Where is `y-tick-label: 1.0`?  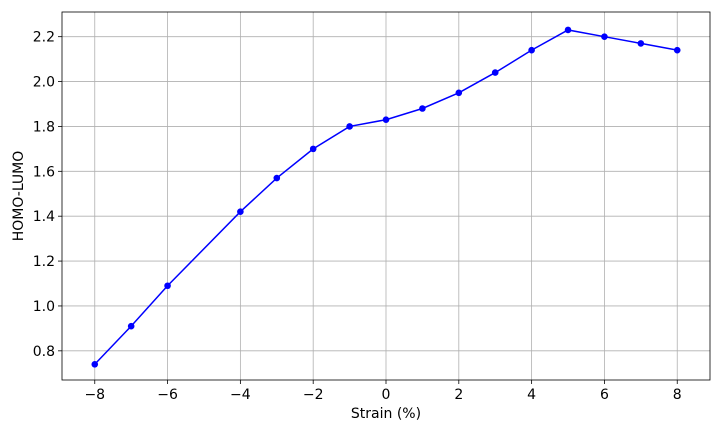
y-tick-label: 1.0 is located at coordinates (44, 307).